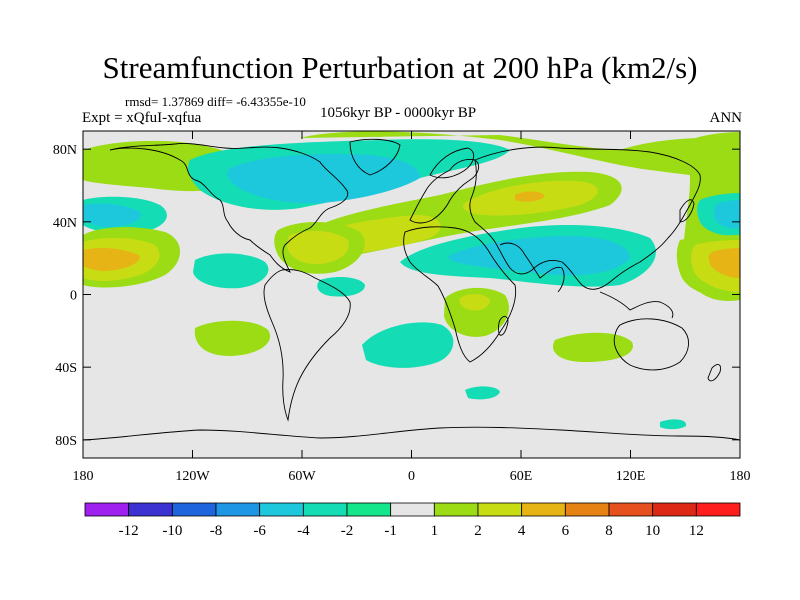 The width and height of the screenshot is (800, 600). I want to click on colorbar-label: -12, so click(129, 531).